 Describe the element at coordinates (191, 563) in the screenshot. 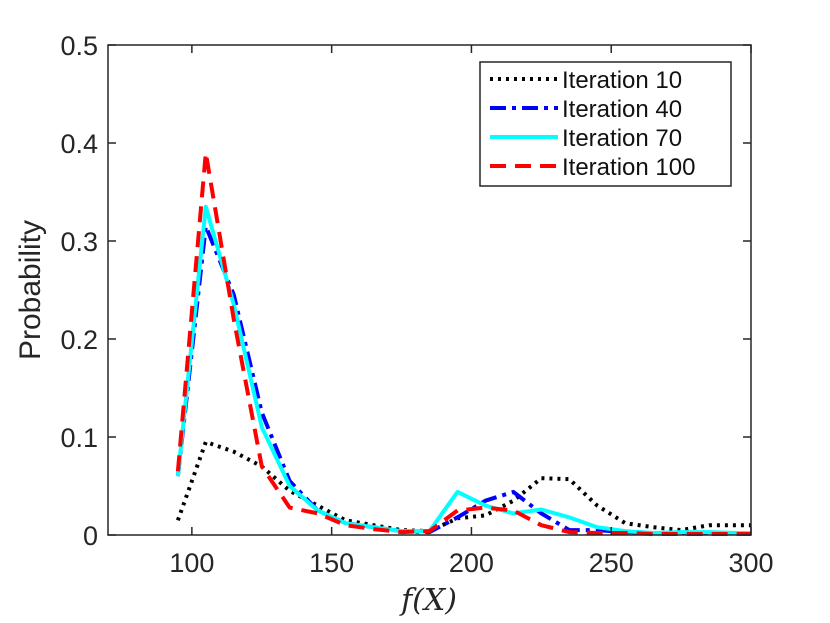

I see `x-tick-label: 100` at that location.